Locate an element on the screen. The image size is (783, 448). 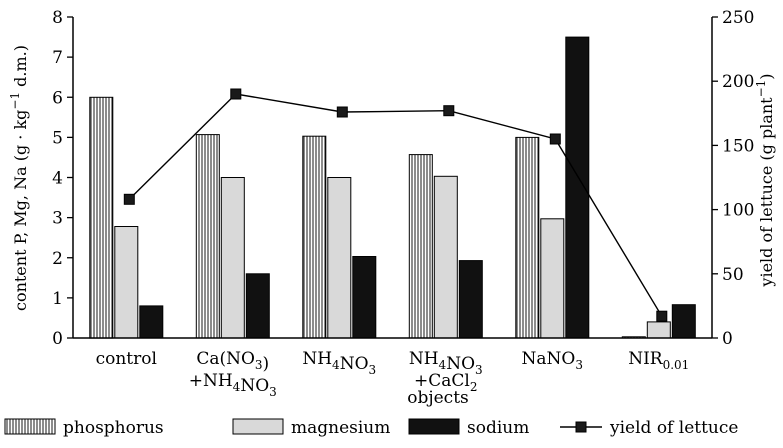
y-left-axis-title: content P, Mg, Na (g · kg−1 d.m.) is located at coordinates (19, 178).